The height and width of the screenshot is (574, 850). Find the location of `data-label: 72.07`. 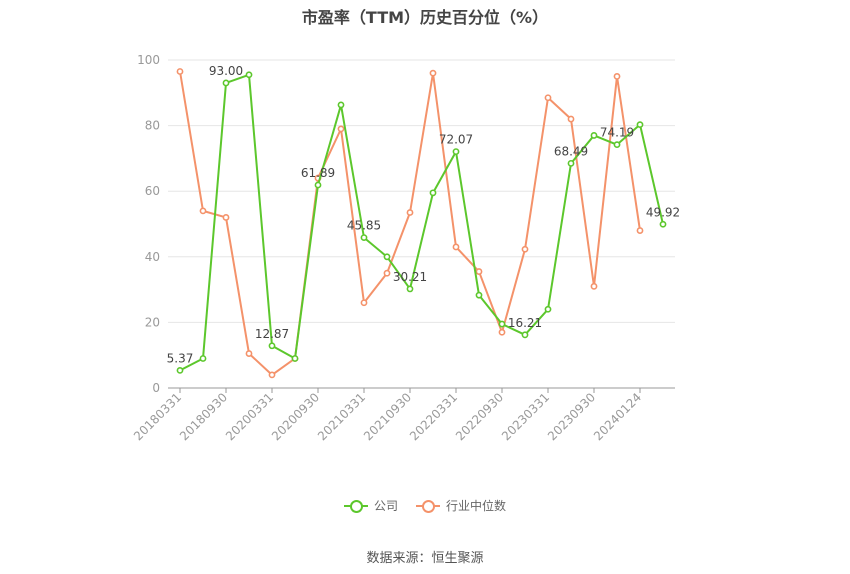

data-label: 72.07 is located at coordinates (456, 140).